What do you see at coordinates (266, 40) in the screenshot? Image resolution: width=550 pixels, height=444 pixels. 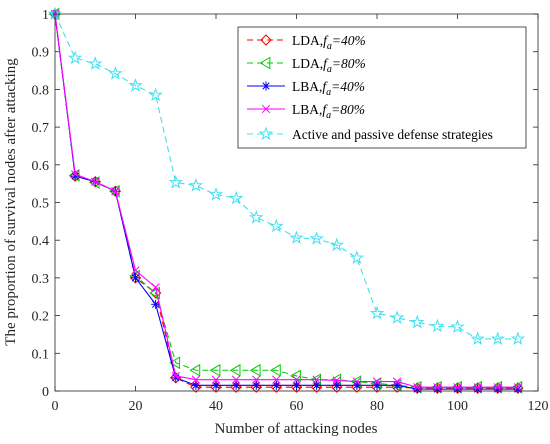 I see `legend-sample-1-marker-shape` at bounding box center [266, 40].